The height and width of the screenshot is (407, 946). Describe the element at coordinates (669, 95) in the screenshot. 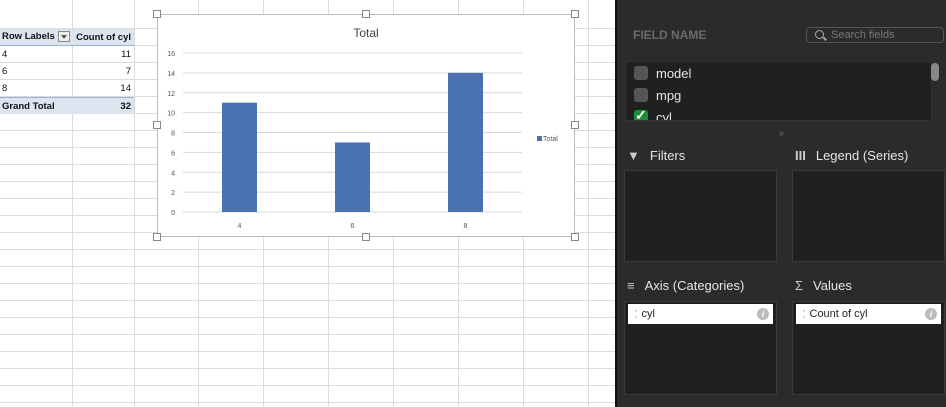

I see `field-label: mpg` at that location.